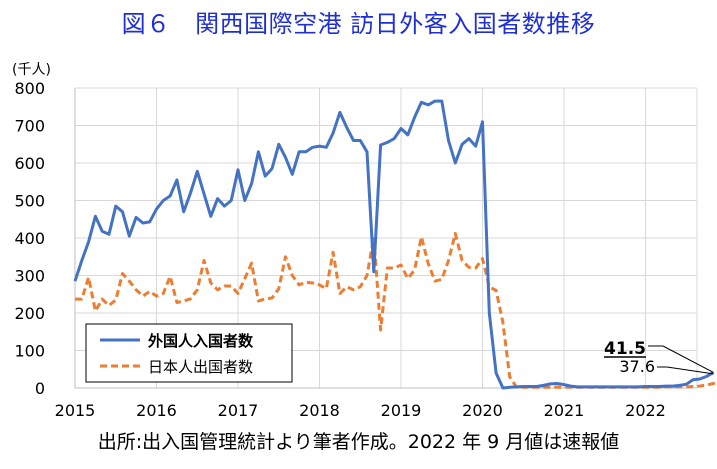  I want to click on end-annotations: 41.537.6, so click(659, 357).